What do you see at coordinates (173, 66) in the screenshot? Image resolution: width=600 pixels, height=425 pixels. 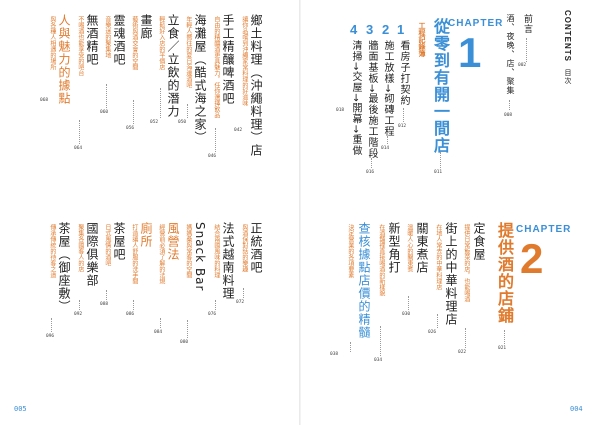 I see `entry-title: 立食／立飲的潛力` at bounding box center [173, 66].